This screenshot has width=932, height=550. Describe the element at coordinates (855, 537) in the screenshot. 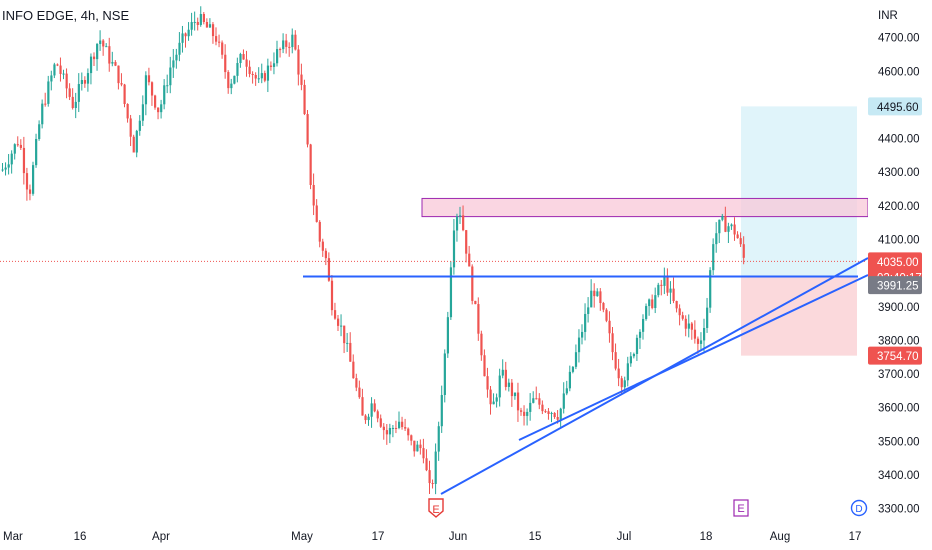

I see `x-tick-10: 17` at that location.